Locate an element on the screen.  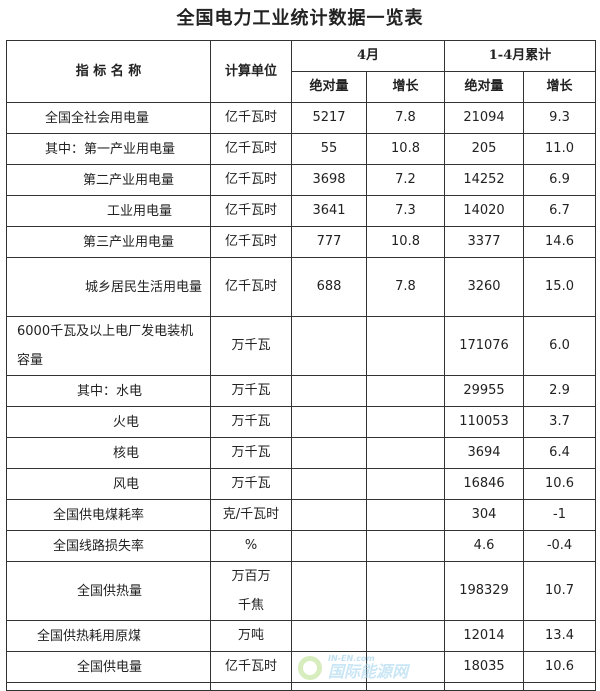
row-name: 风电 is located at coordinates (108, 484).